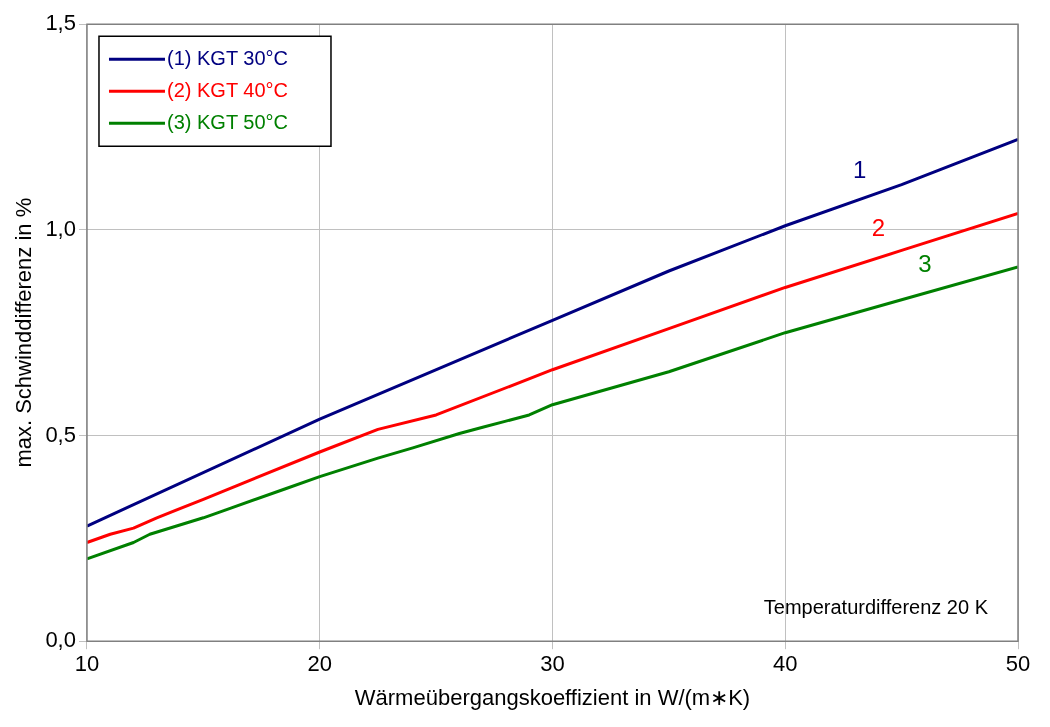 This screenshot has height=727, width=1050. I want to click on x-tick-label: 50, so click(1018, 664).